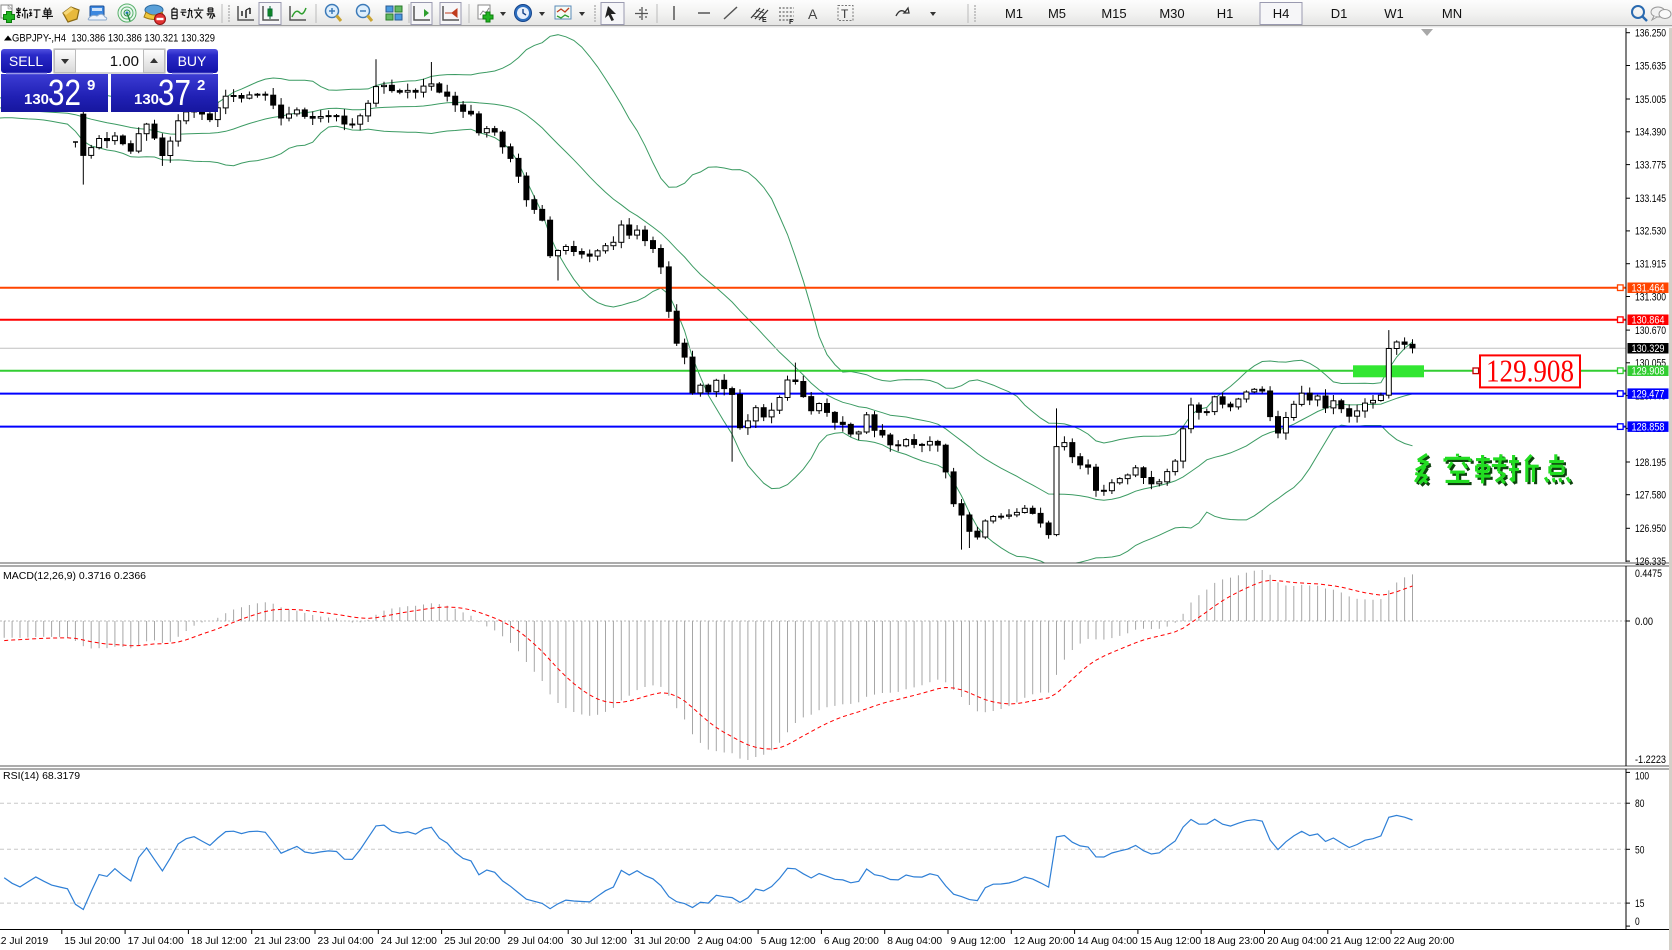 The image size is (1672, 950). I want to click on svg-text: 37, so click(174, 92).